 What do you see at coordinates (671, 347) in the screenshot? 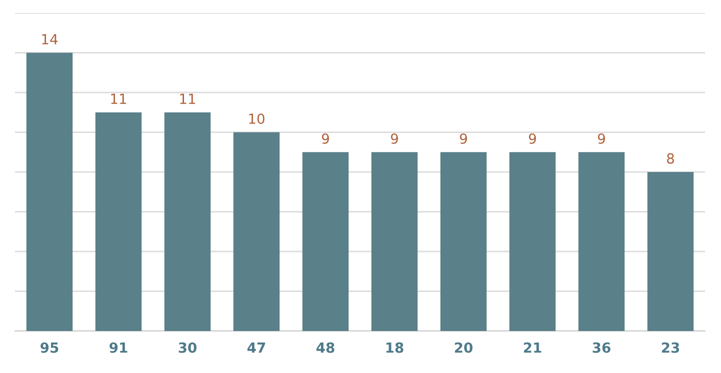
I see `x-tick-label: 23` at bounding box center [671, 347].